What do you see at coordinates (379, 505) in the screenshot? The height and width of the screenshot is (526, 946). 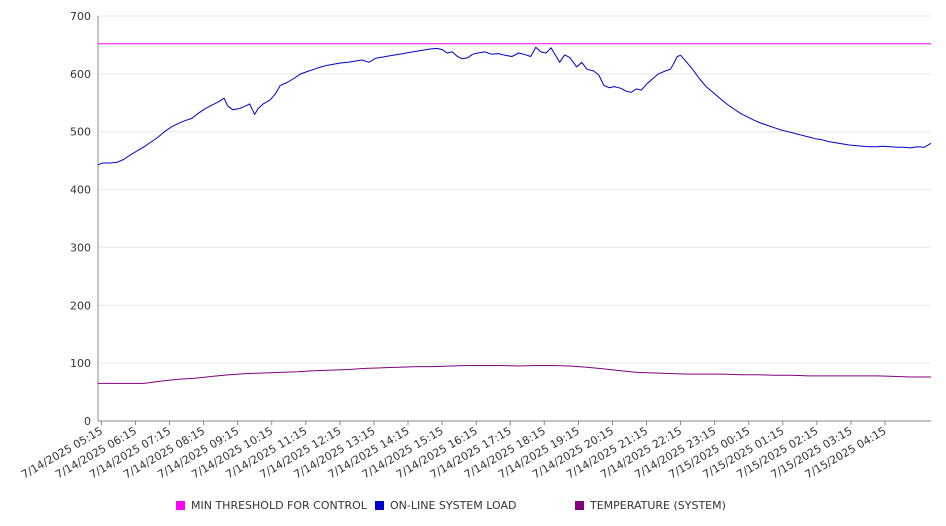 I see `legend-swatch-system-load` at bounding box center [379, 505].